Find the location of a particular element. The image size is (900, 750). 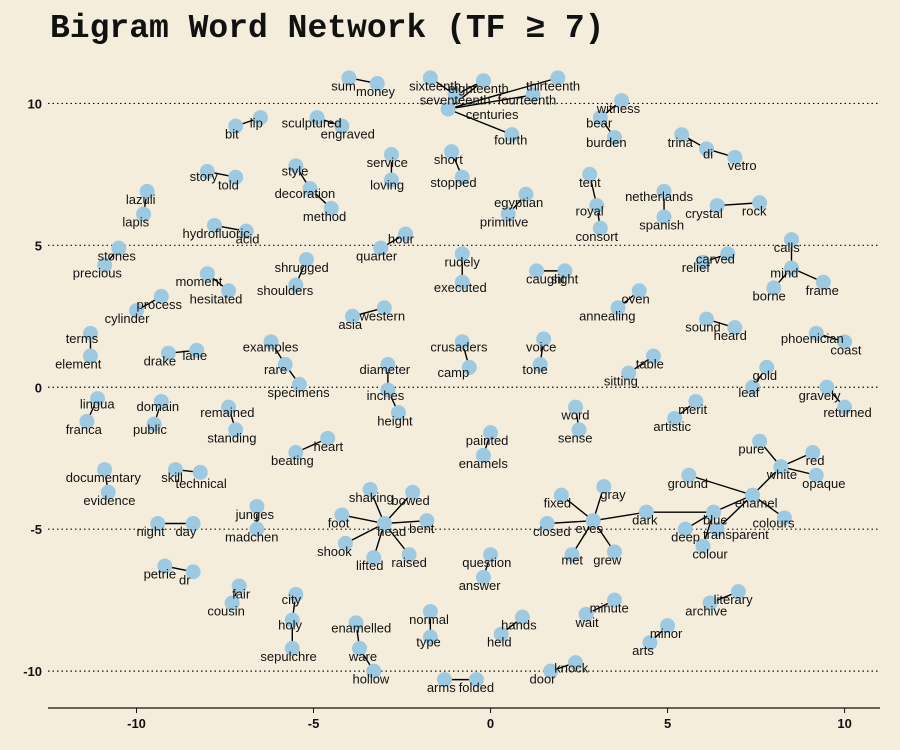

node-label-stopped: stopped is located at coordinates (453, 182).